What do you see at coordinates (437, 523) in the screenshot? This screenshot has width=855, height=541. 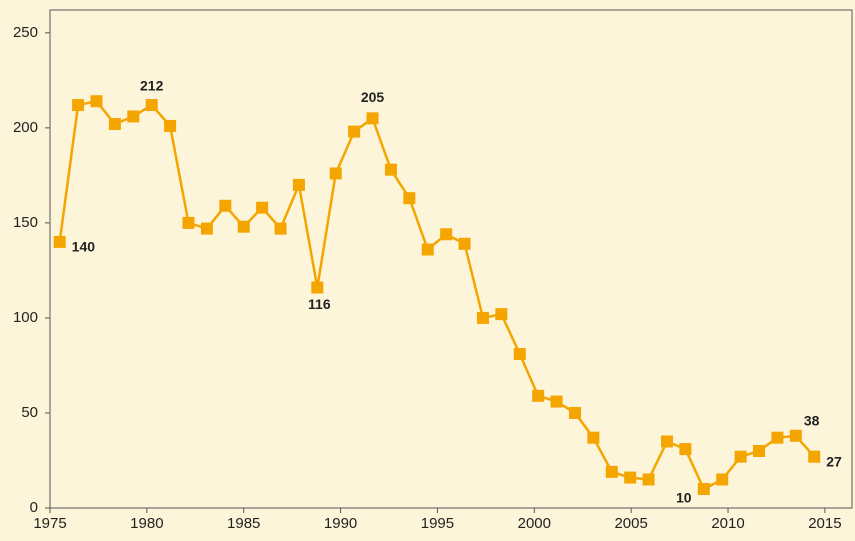 I see `x-tick-label: 1995` at bounding box center [437, 523].